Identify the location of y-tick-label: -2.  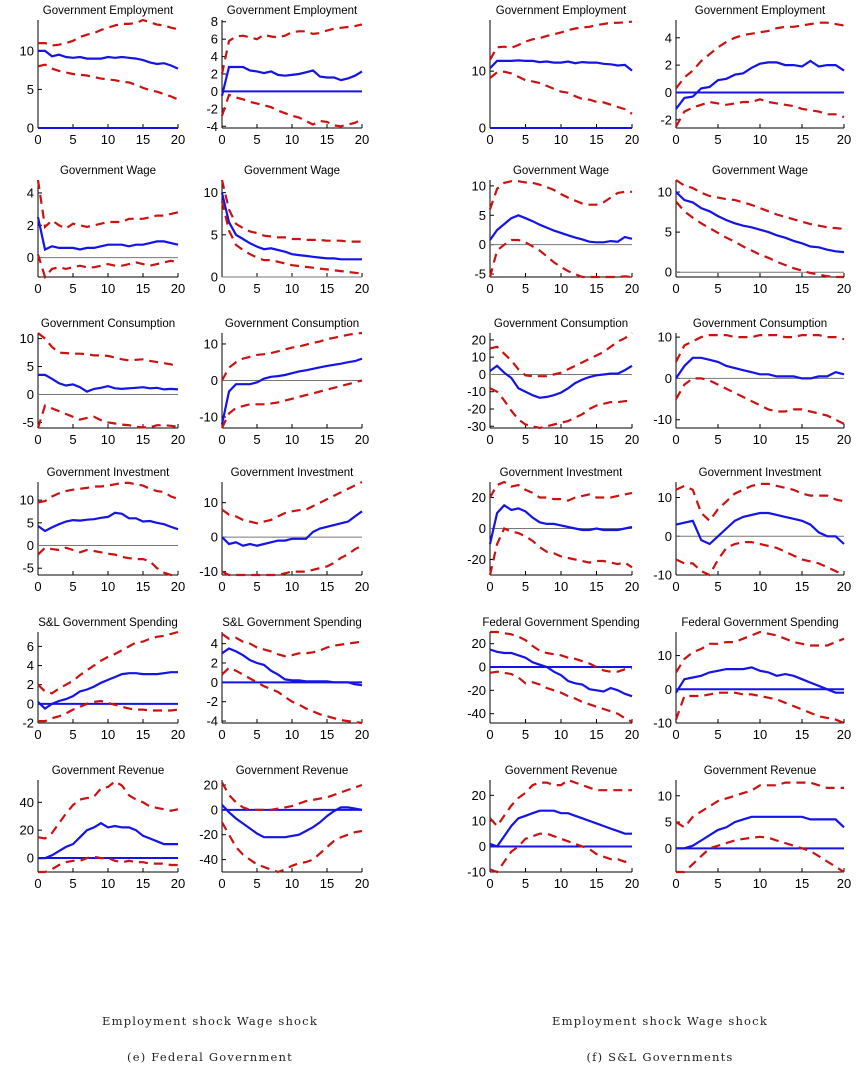
(212, 108).